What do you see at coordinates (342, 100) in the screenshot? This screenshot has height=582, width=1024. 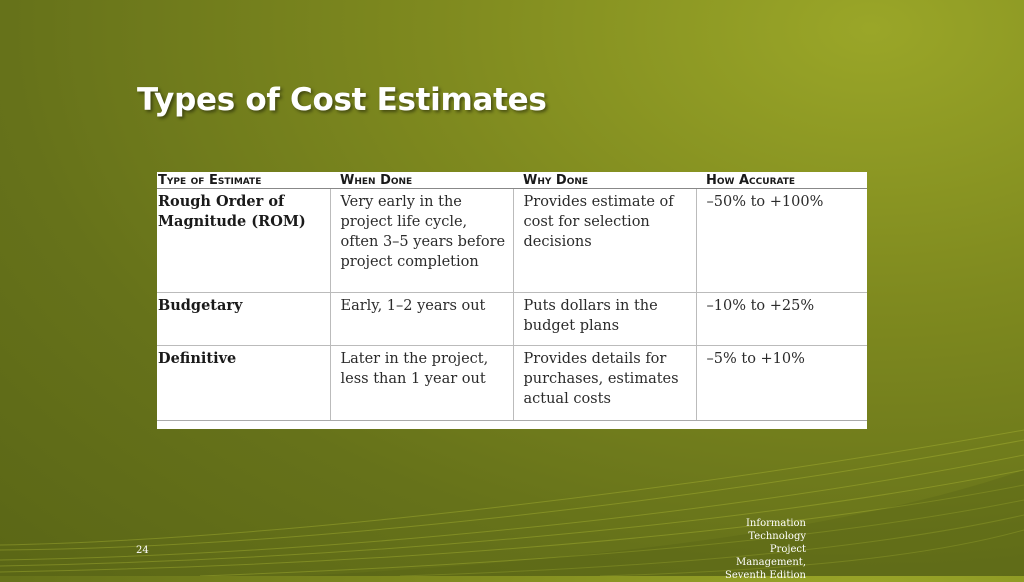 I see `slide-title: Types of Cost Estimates` at bounding box center [342, 100].